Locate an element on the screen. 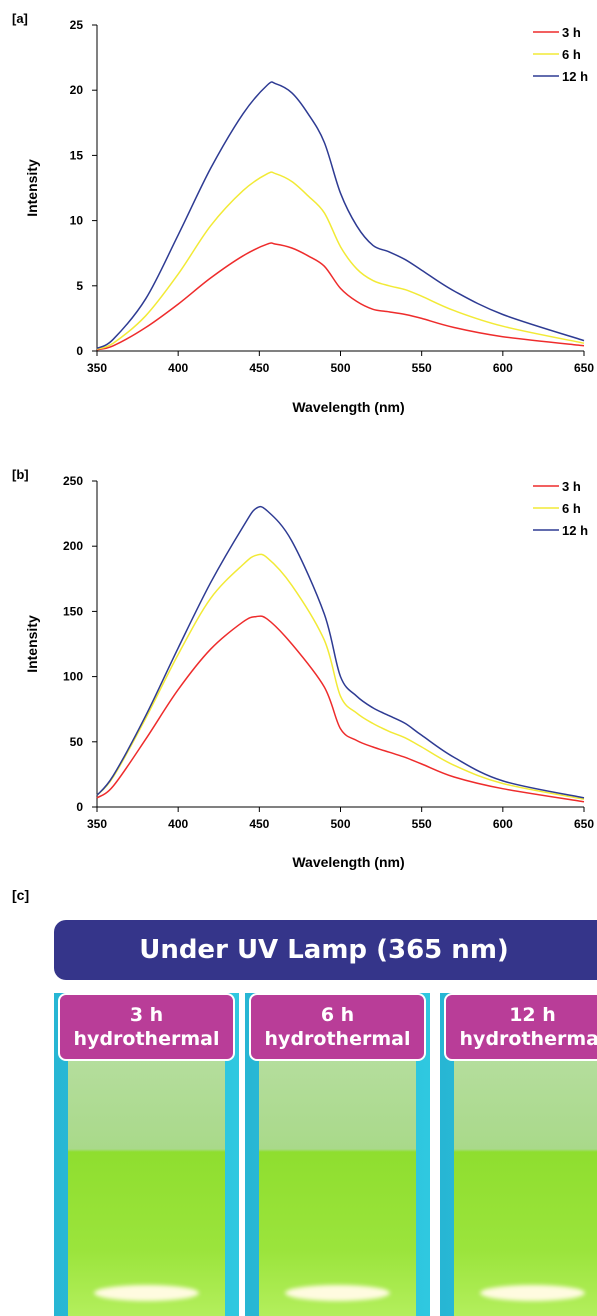 The height and width of the screenshot is (1316, 597). series-line-6h is located at coordinates (340, 260).